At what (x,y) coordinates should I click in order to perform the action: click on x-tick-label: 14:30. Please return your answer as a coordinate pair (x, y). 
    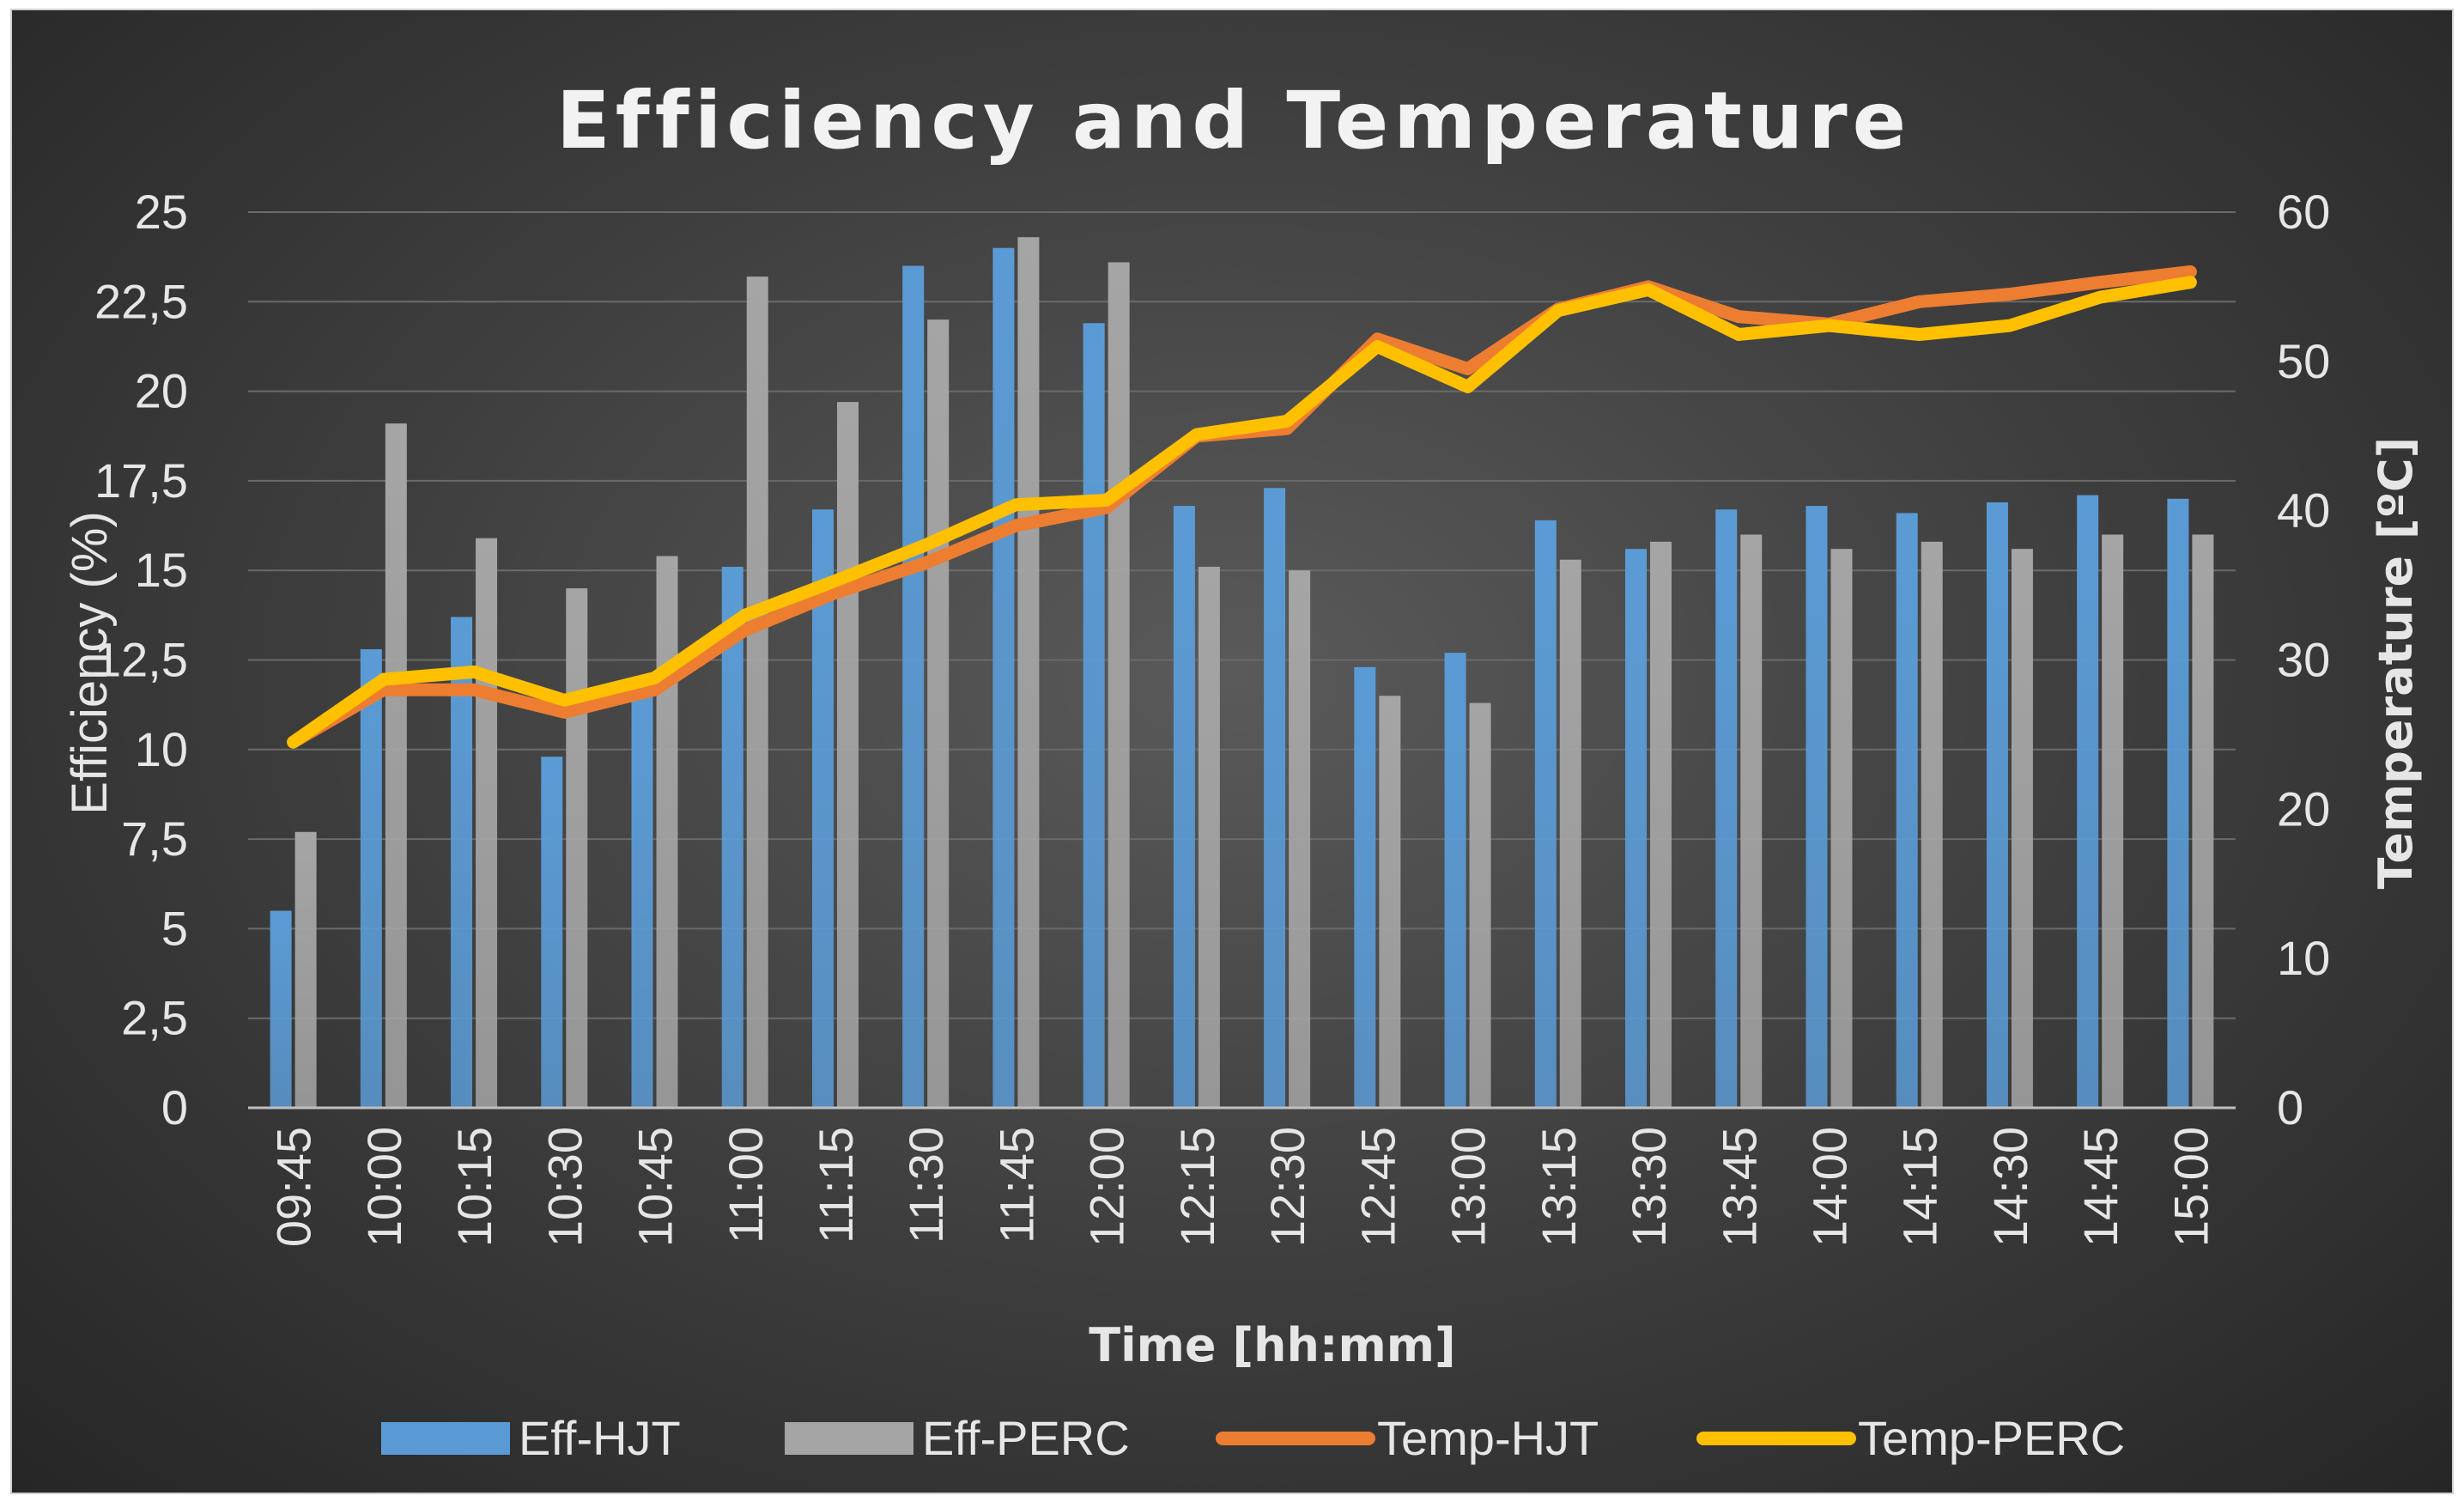
    Looking at the image, I should click on (2010, 1187).